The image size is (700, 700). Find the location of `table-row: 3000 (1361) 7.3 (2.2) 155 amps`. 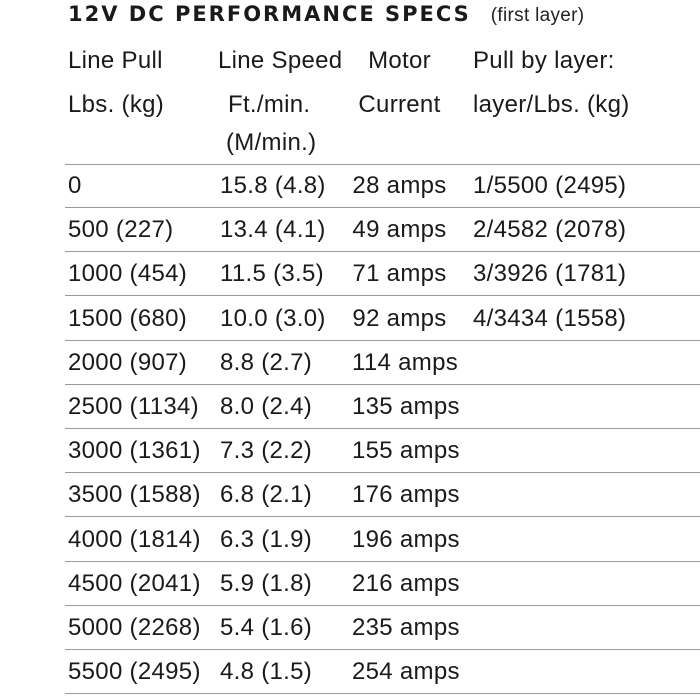

table-row: 3000 (1361) 7.3 (2.2) 155 amps is located at coordinates (350, 451).